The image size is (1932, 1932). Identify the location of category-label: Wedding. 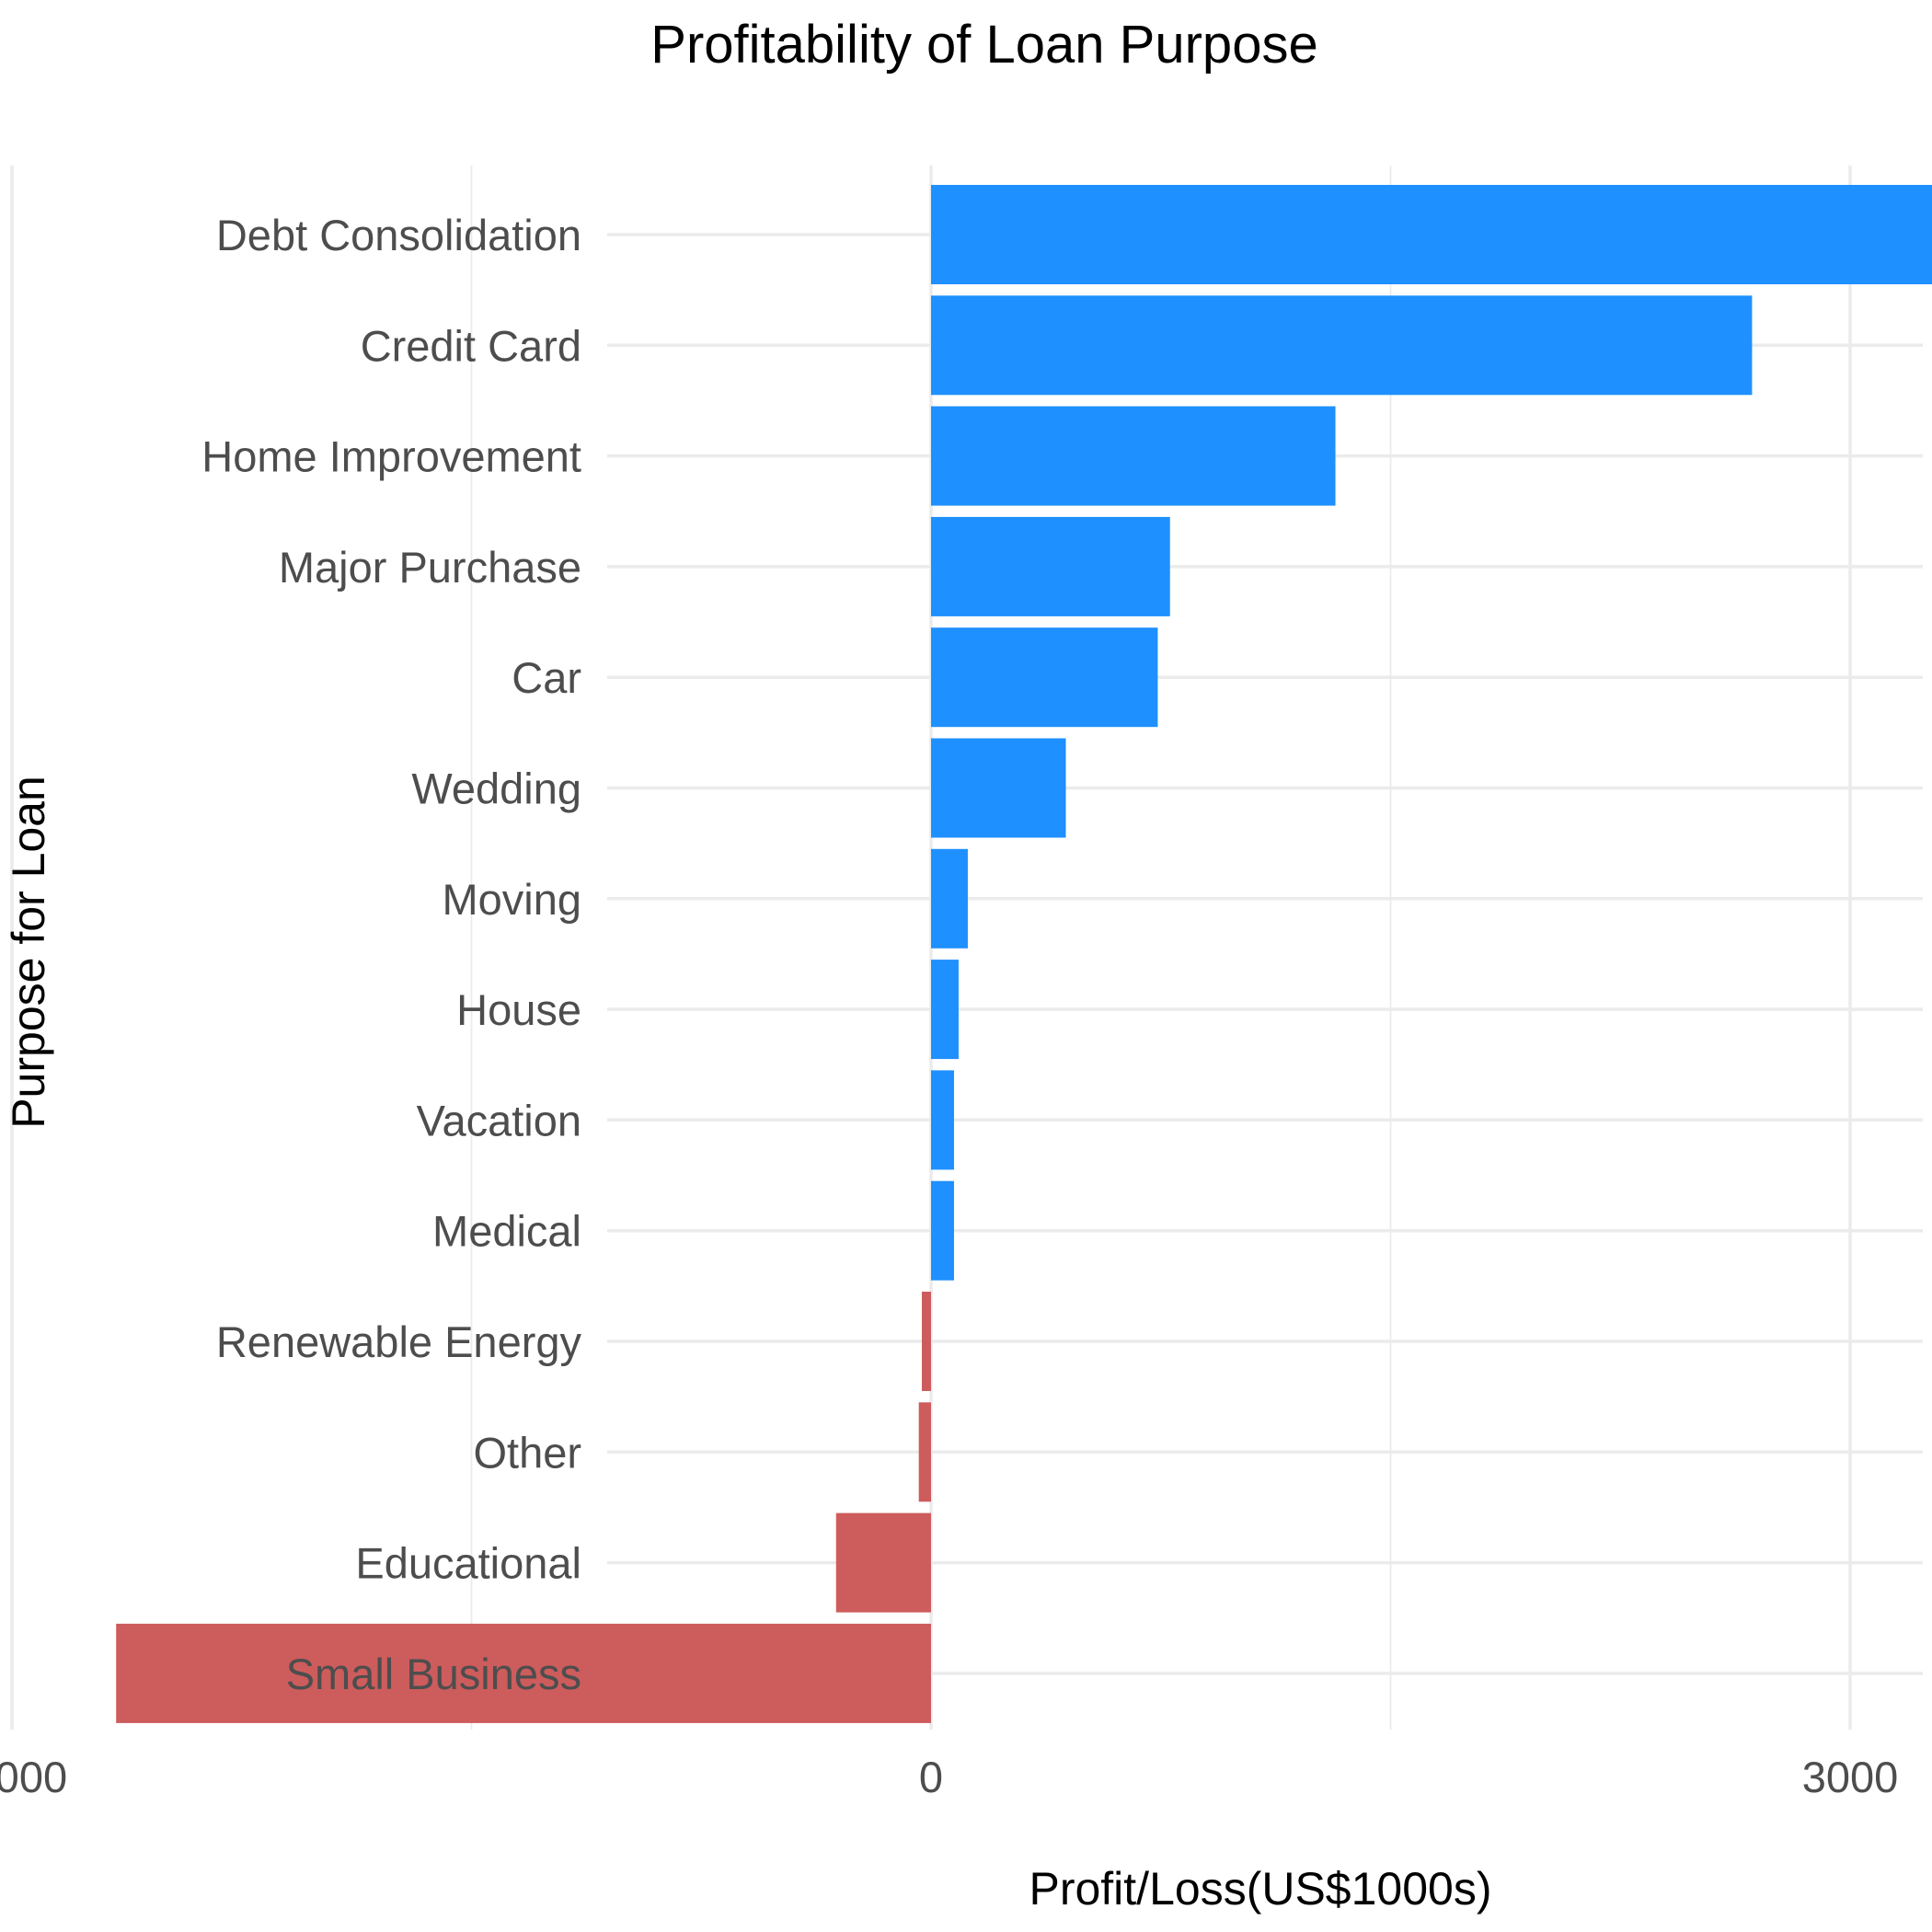
(496, 789).